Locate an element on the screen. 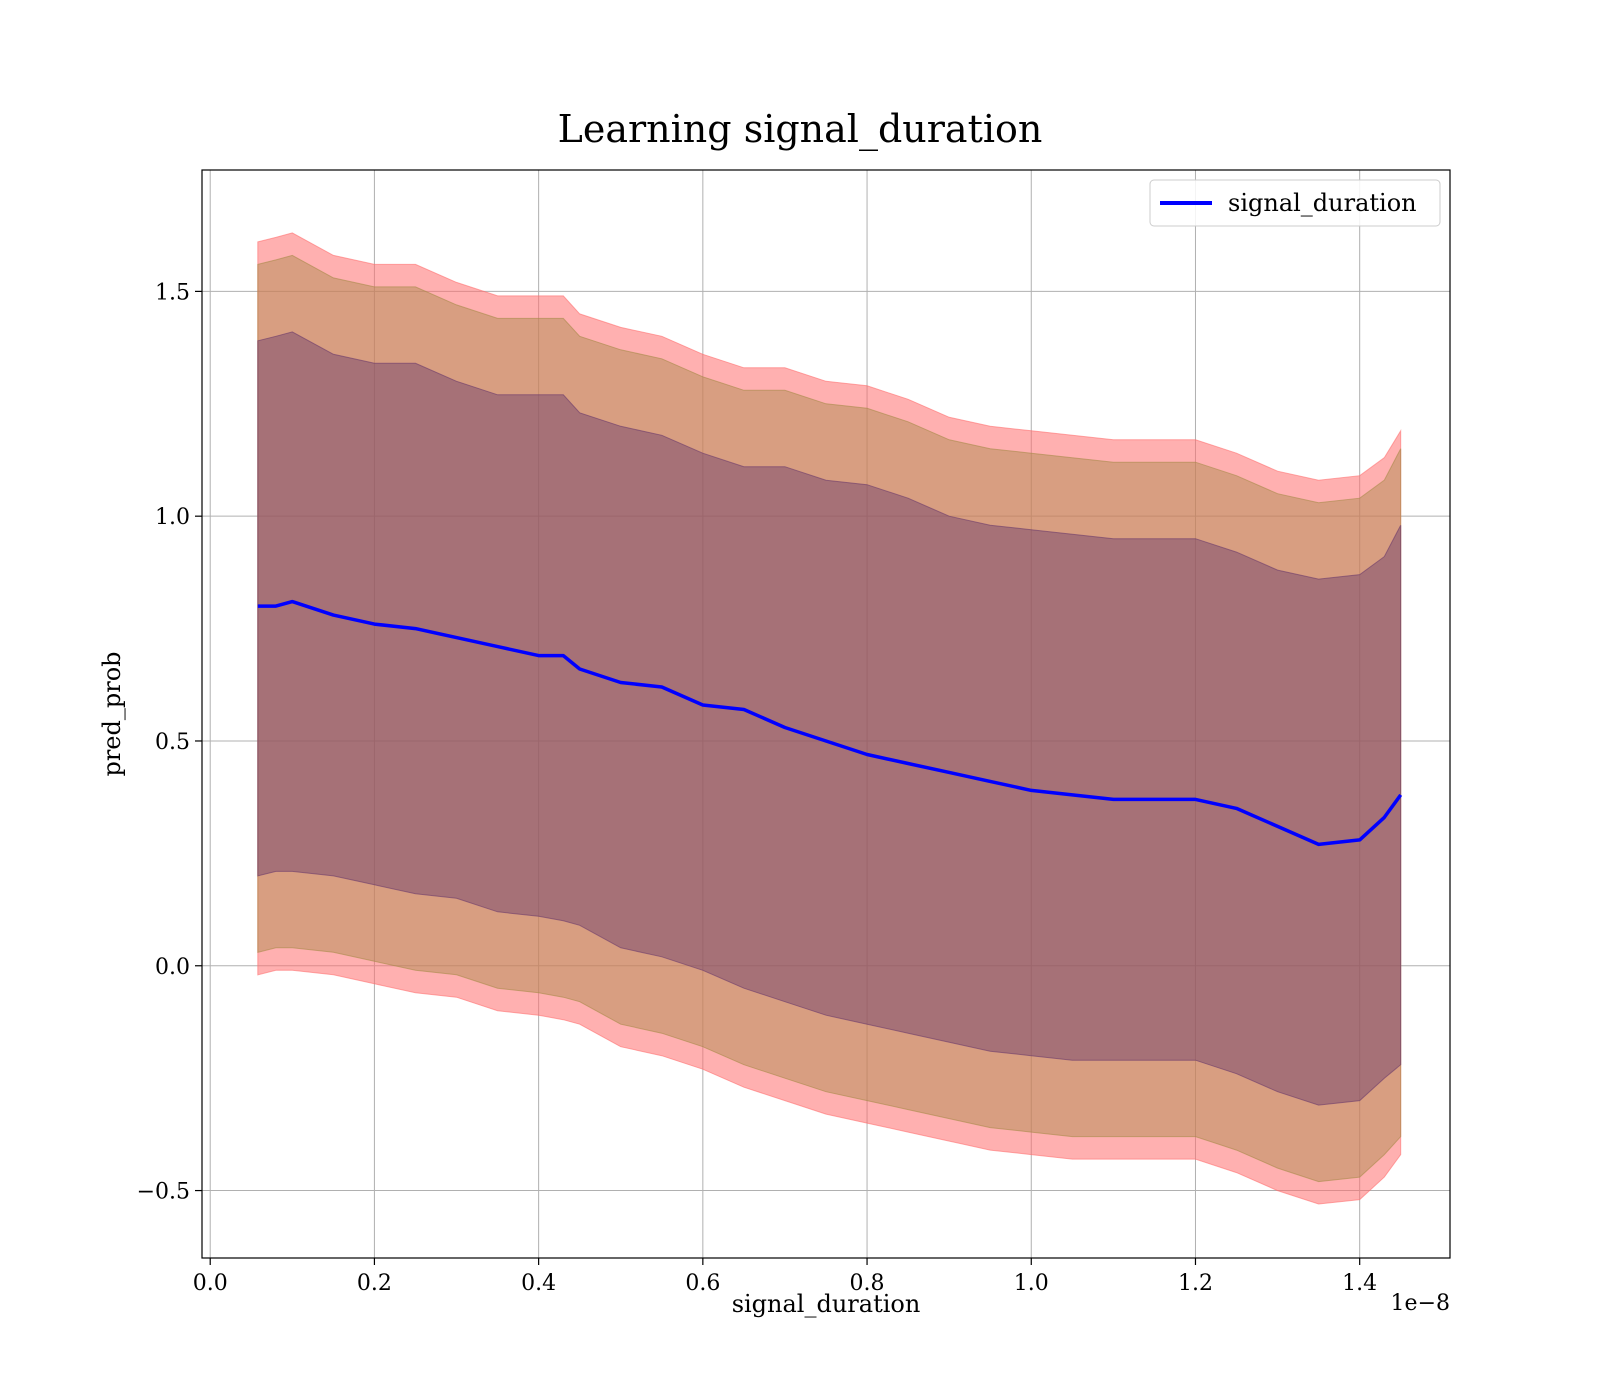  legend: signal_duration is located at coordinates (1295, 203).